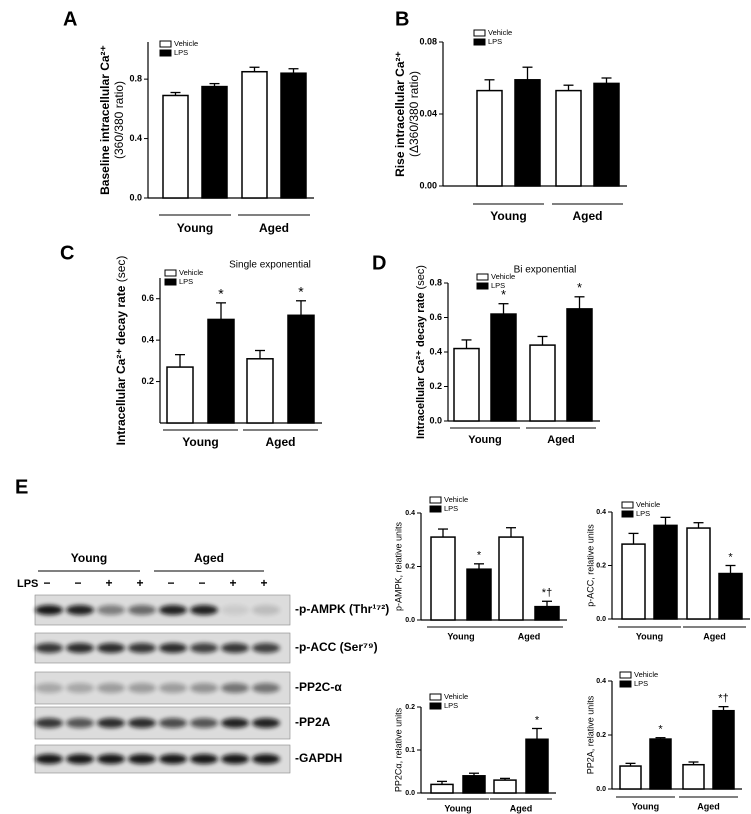  Describe the element at coordinates (590, 565) in the screenshot. I see `y-axis-label: p-ACC, relative units` at that location.